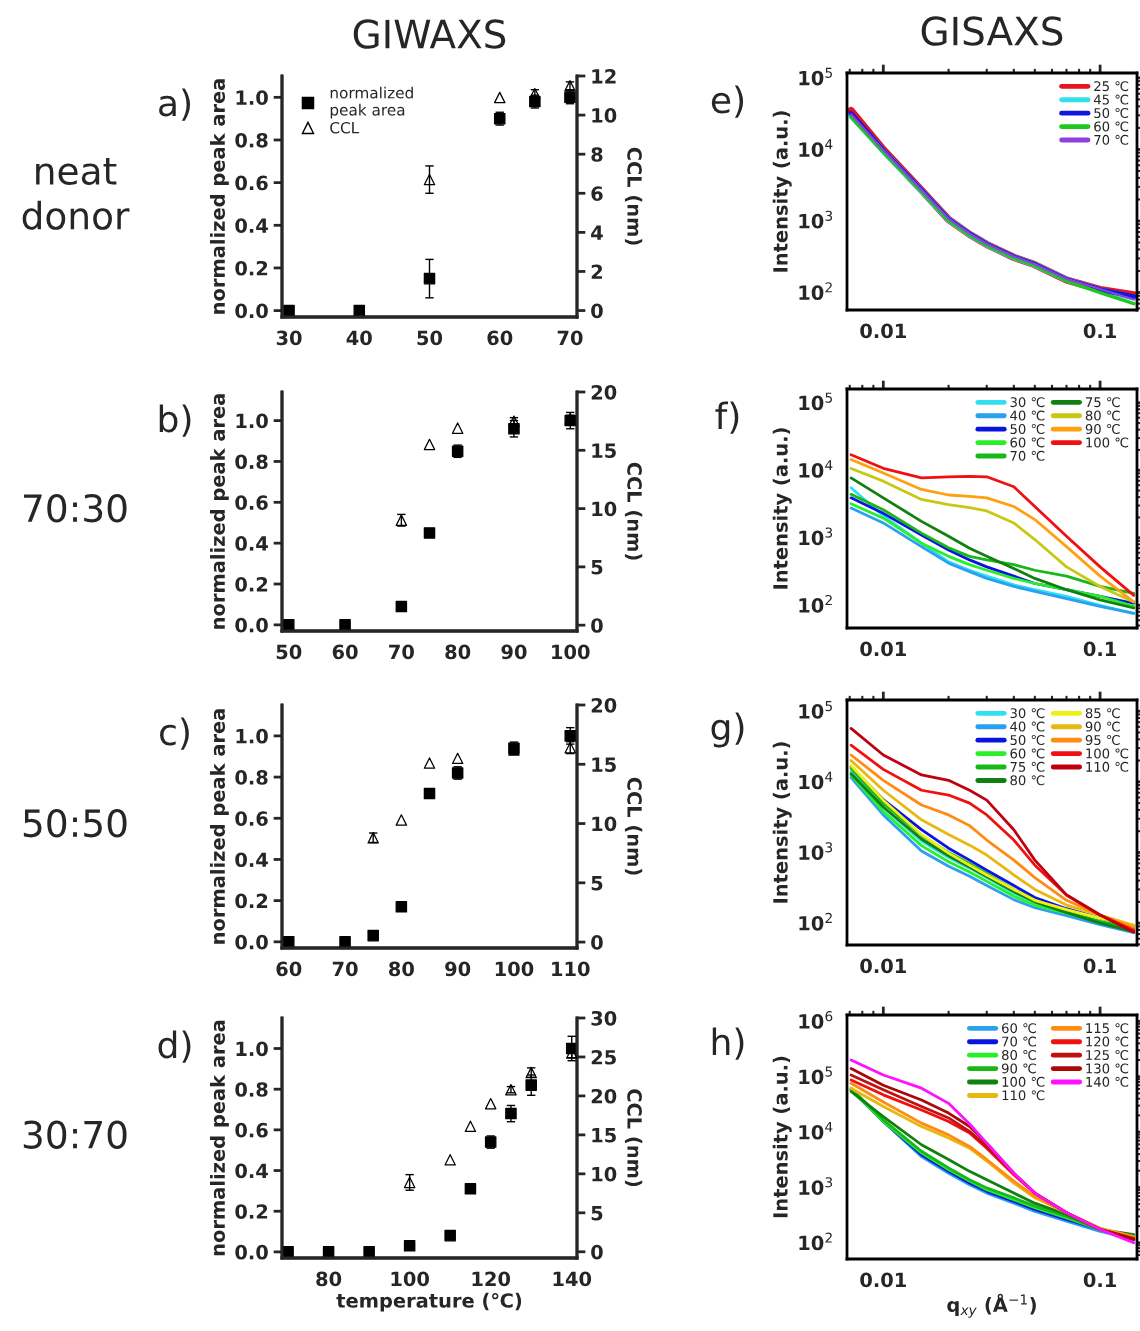 Image resolution: width=1140 pixels, height=1331 pixels. Describe the element at coordinates (597, 193) in the screenshot. I see `y2-tick-label: 6` at that location.